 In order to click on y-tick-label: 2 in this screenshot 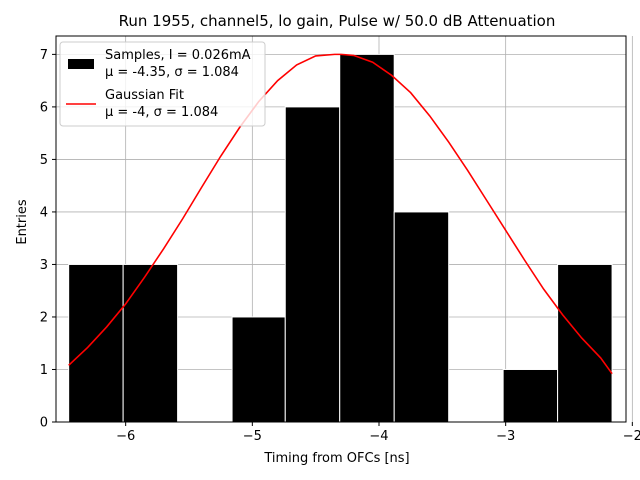, I will do `click(44, 317)`.